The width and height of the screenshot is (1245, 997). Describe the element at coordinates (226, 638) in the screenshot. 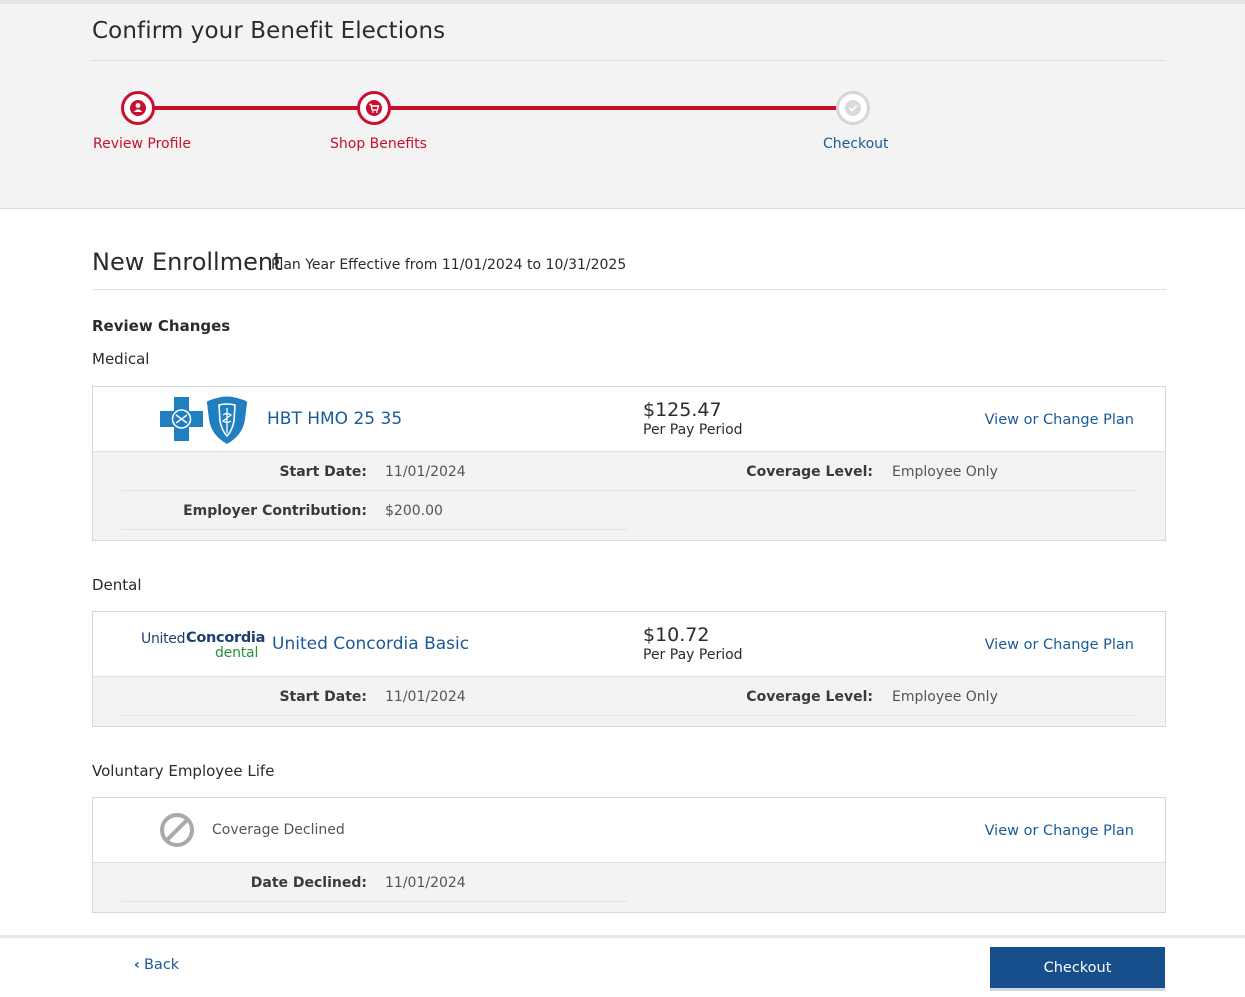

I see `logo-text-concordia: Concordia` at that location.